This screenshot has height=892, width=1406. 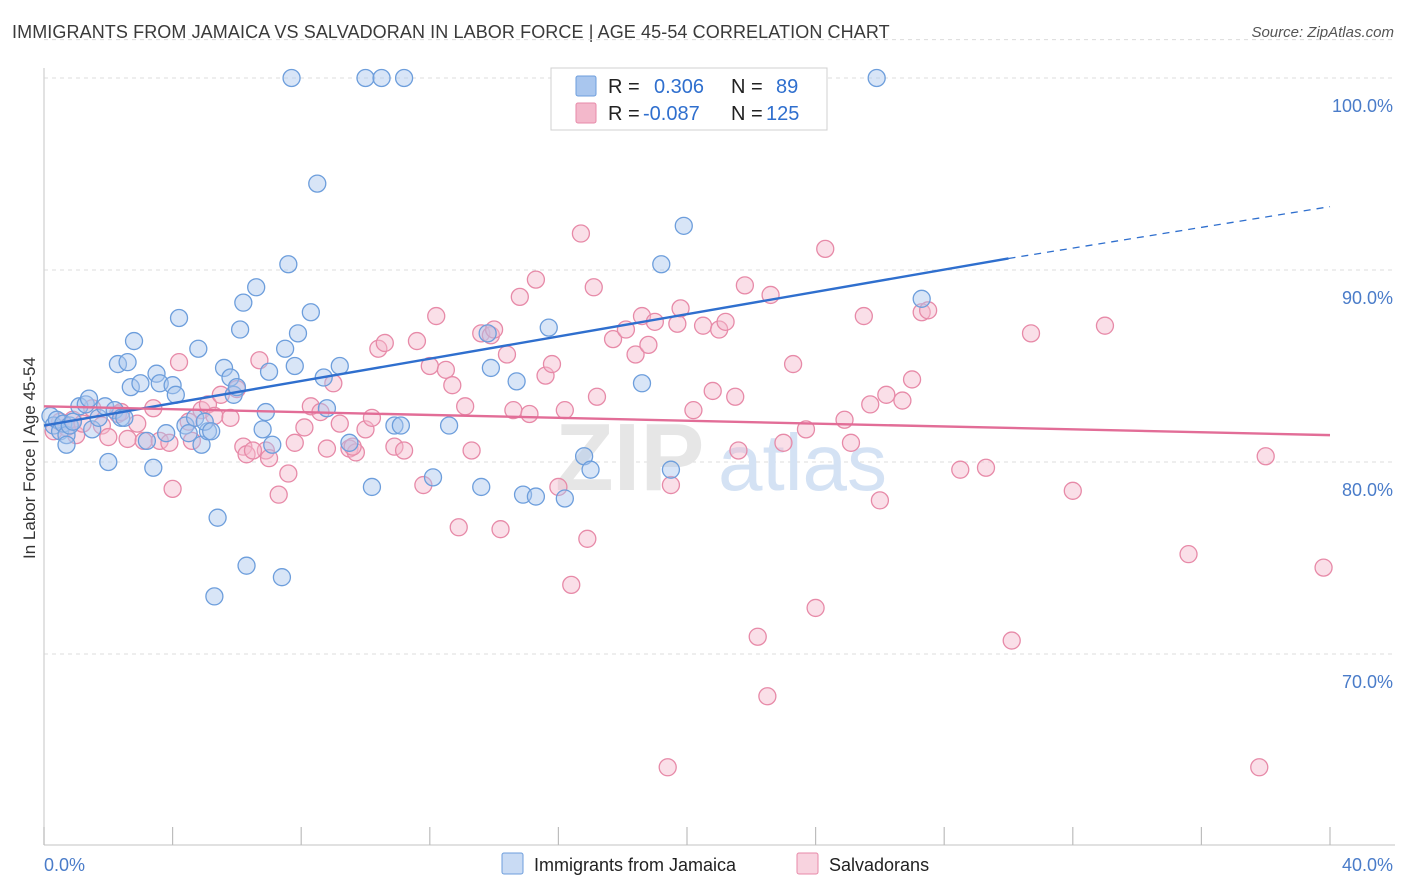 What do you see at coordinates (1362, 394) in the screenshot?
I see `y-tick-labels: 70.0% 80.0% 90.0% 100.0%` at bounding box center [1362, 394].